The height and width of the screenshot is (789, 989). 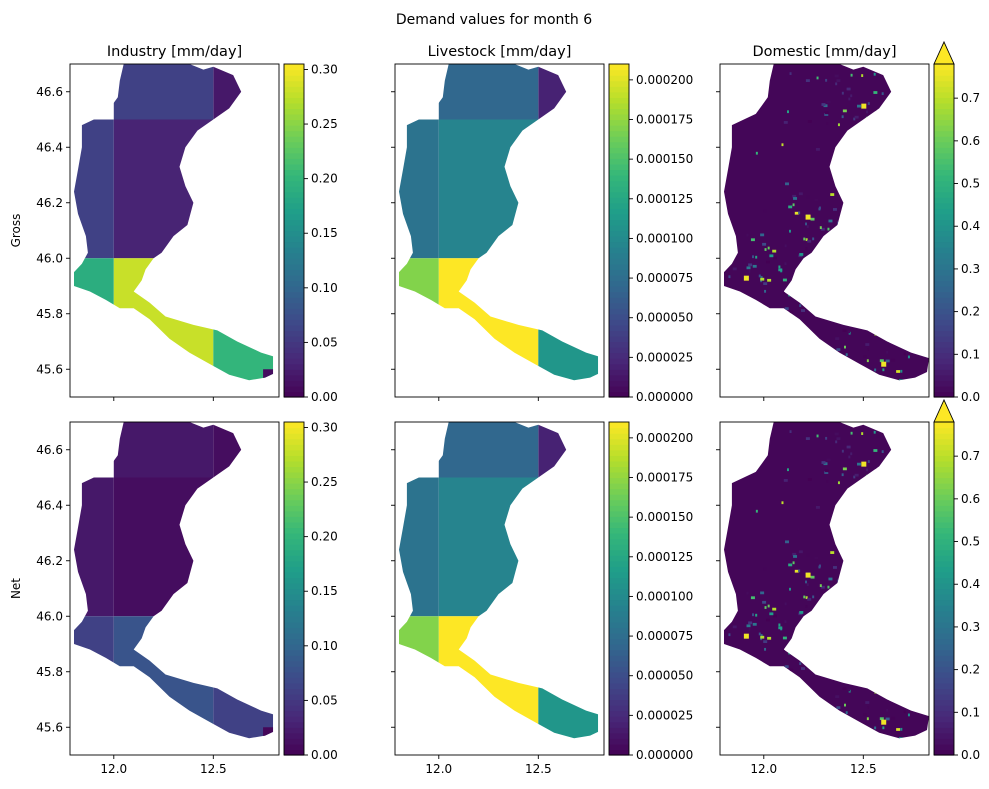 What do you see at coordinates (956, 222) in the screenshot?
I see `colorbar: 0.0 0.1 0.2 0.3 0.4 0.5 0.6 0.7` at bounding box center [956, 222].